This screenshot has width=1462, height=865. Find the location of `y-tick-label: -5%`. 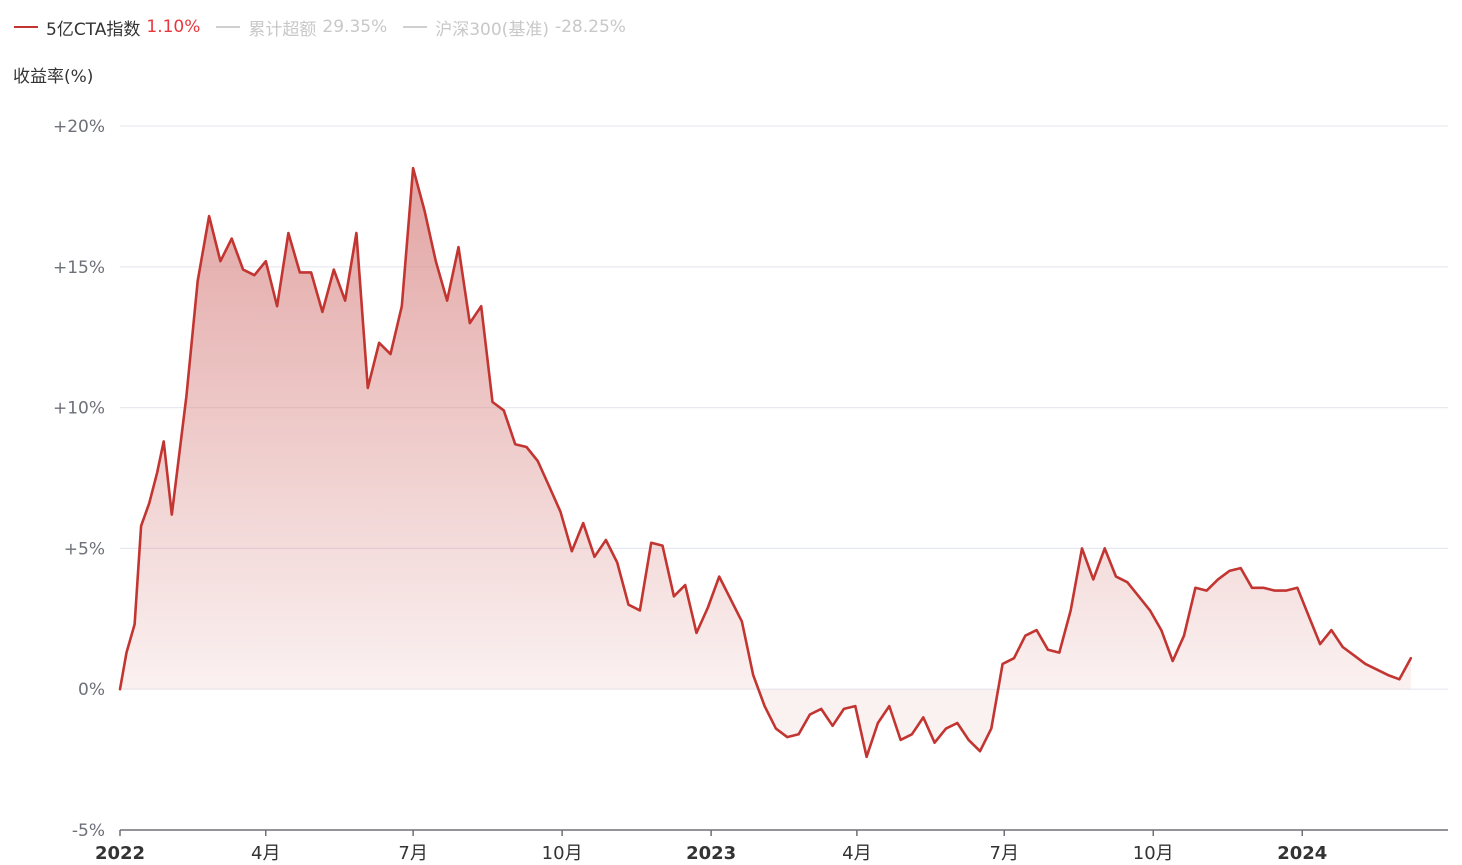

y-tick-label: -5% is located at coordinates (88, 831).